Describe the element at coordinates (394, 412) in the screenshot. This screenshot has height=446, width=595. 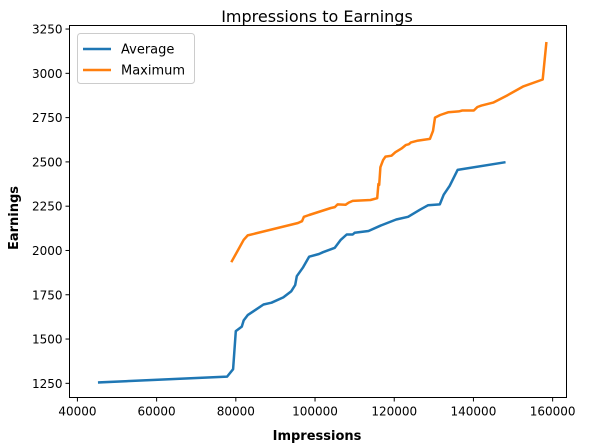
I see `x-tick-label: 120000` at that location.